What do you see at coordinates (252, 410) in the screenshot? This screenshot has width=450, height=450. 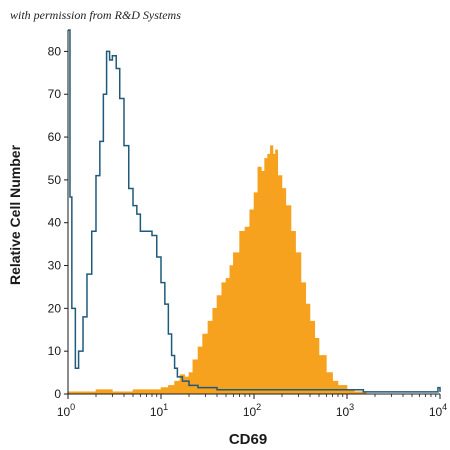 I see `x-tick-label: 10²` at bounding box center [252, 410].